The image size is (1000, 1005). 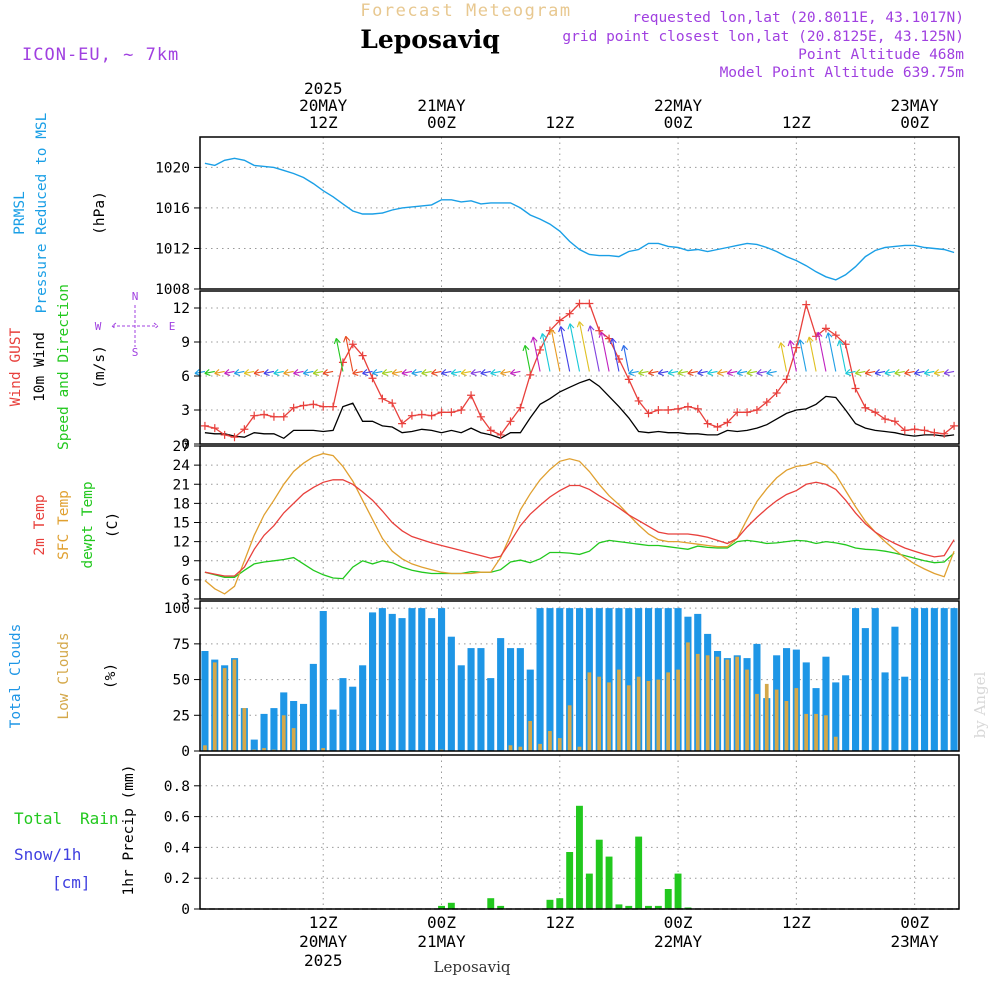 What do you see at coordinates (185, 752) in the screenshot?
I see `clouds-ytick-label: 0` at bounding box center [185, 752].